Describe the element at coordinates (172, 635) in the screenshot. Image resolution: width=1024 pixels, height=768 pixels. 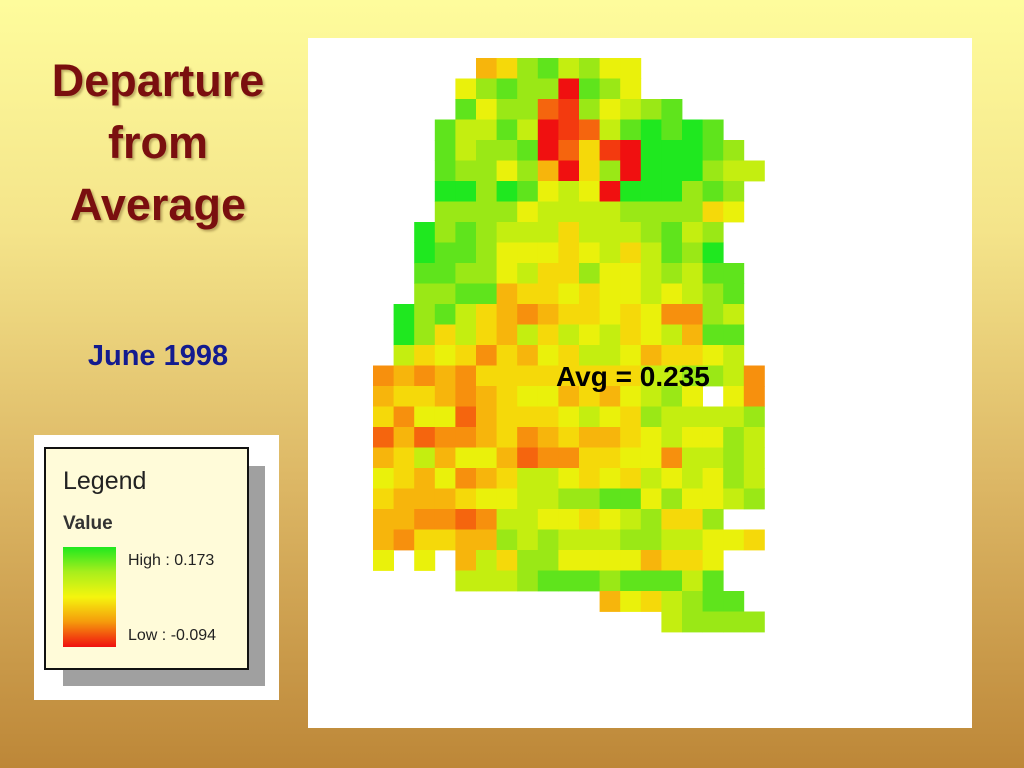
I see `legend-low-label: Low : -0.094` at that location.